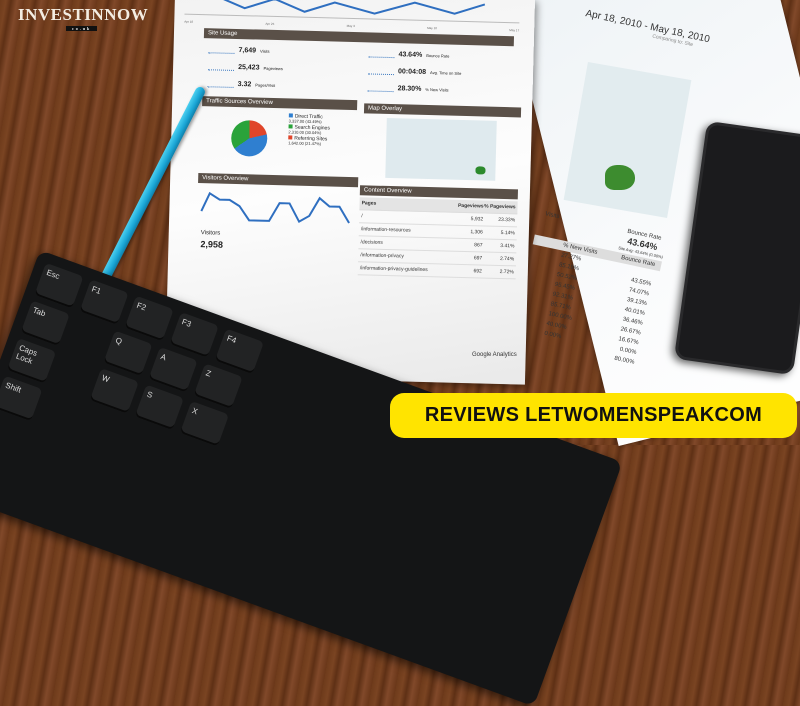  Describe the element at coordinates (470, 206) in the screenshot. I see `column-header: Pageviews` at that location.